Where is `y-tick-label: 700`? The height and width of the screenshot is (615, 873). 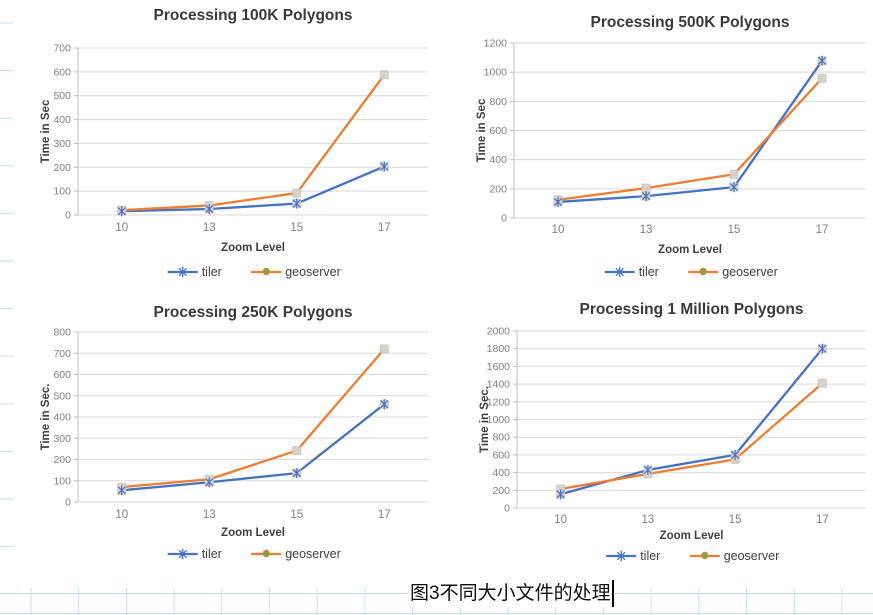 y-tick-label: 700 is located at coordinates (62, 354).